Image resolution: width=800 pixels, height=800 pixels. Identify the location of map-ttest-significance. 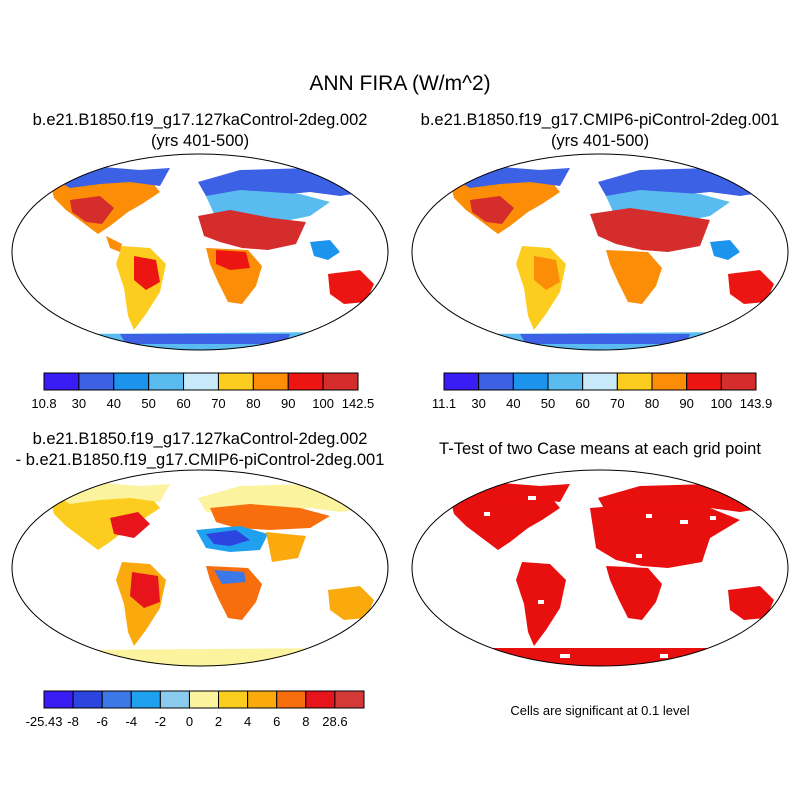
(600, 568).